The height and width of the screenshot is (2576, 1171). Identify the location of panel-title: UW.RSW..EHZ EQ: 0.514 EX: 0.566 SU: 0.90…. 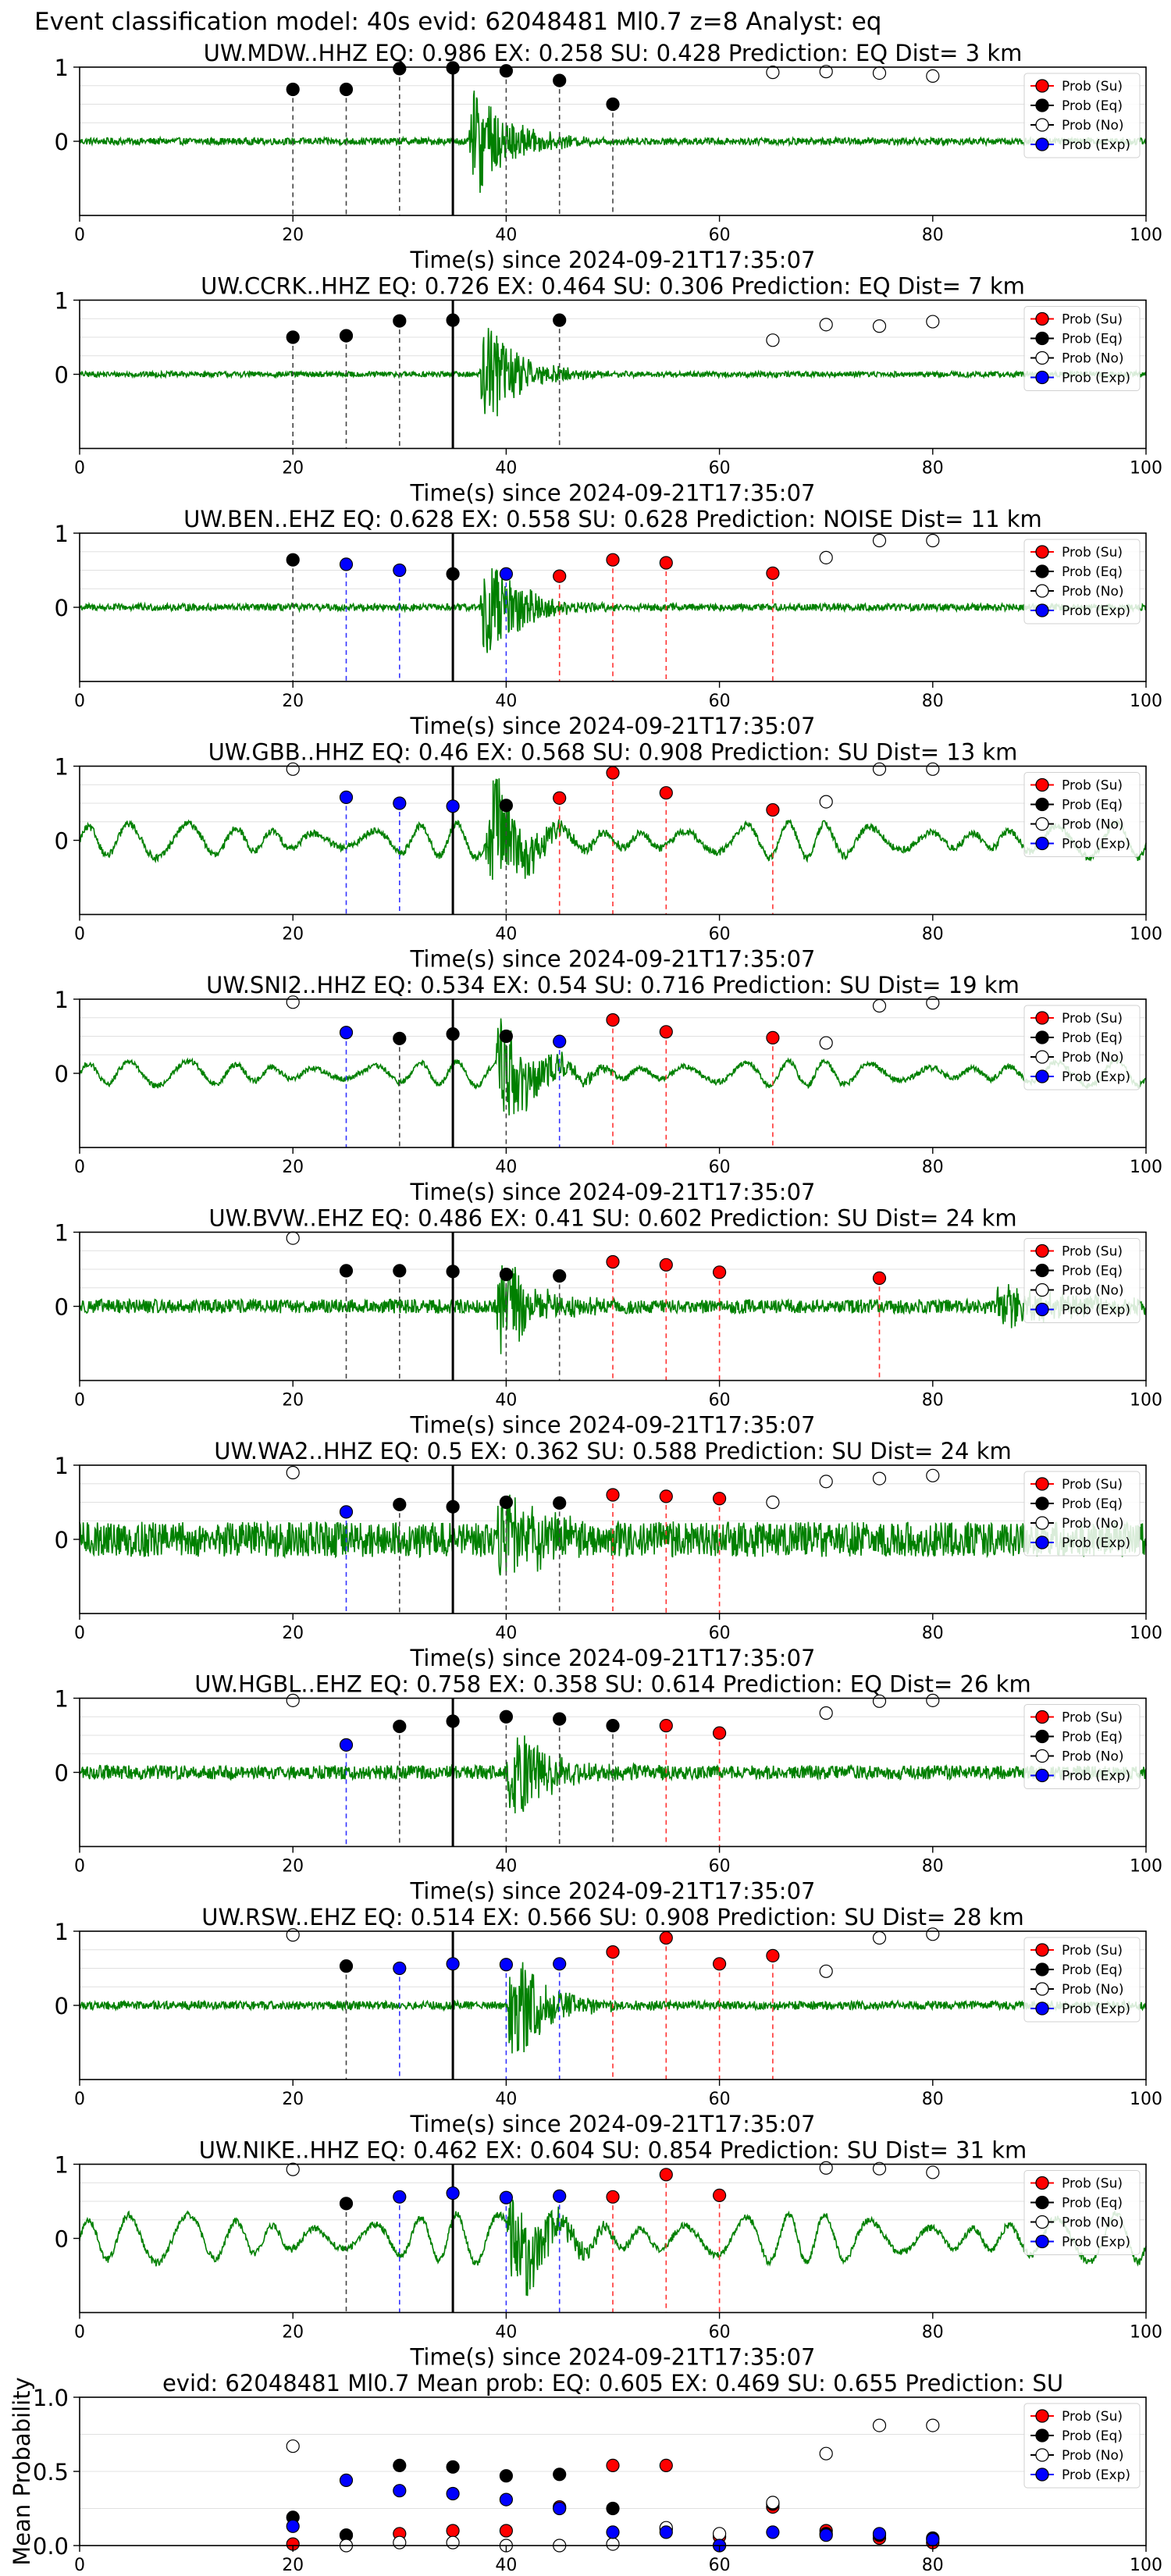
(612, 1917).